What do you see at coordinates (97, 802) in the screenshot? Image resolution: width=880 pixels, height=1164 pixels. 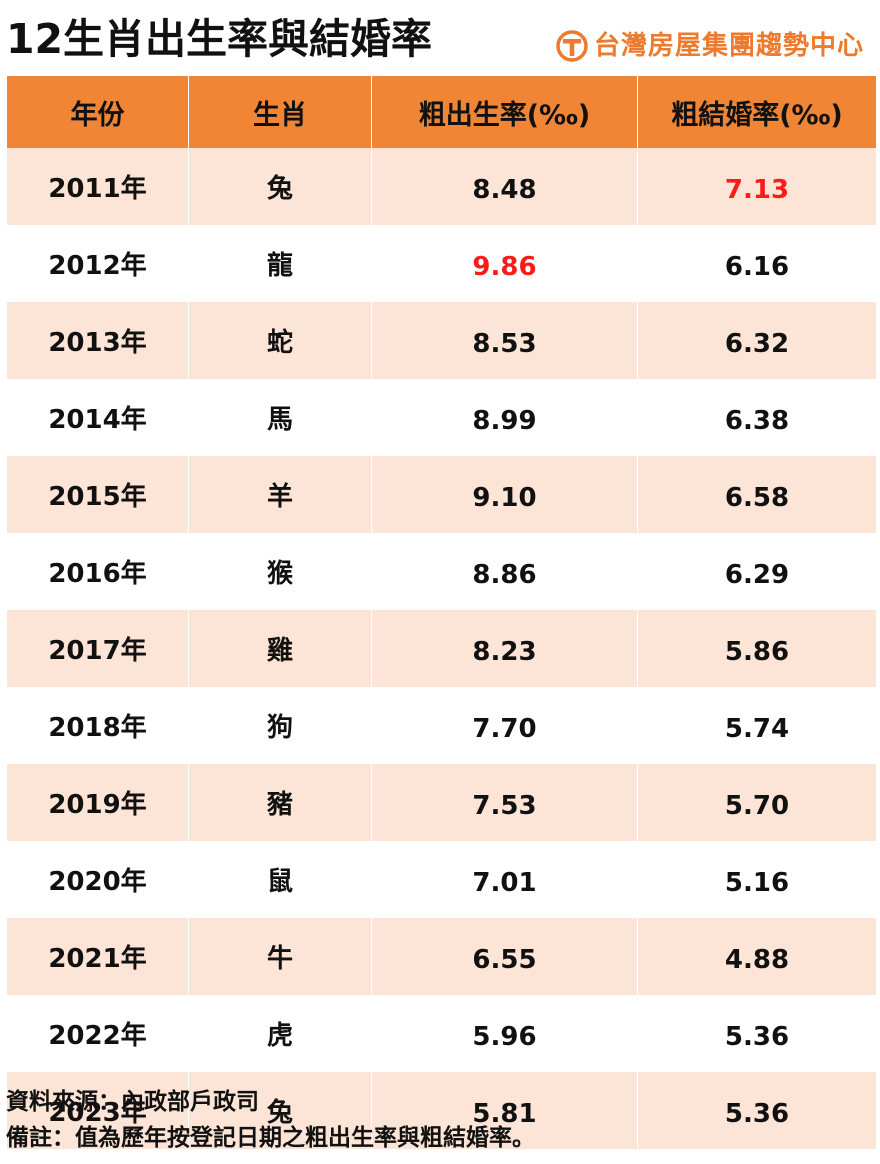 I see `cell-year: 2019年` at bounding box center [97, 802].